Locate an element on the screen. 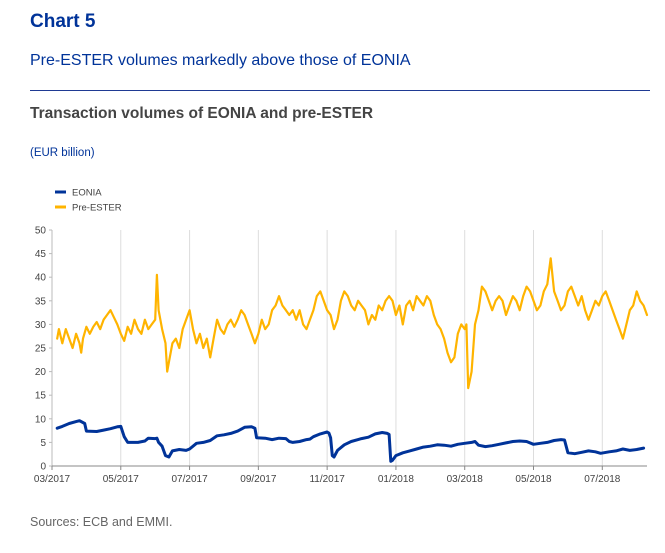 The height and width of the screenshot is (553, 665). header-divider is located at coordinates (340, 90).